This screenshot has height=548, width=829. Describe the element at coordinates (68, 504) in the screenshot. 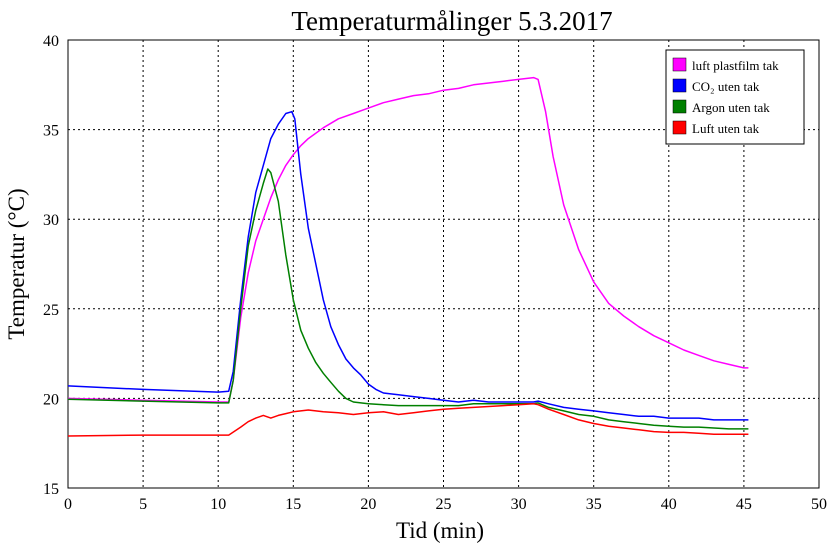

I see `x-tick-label: 0` at that location.